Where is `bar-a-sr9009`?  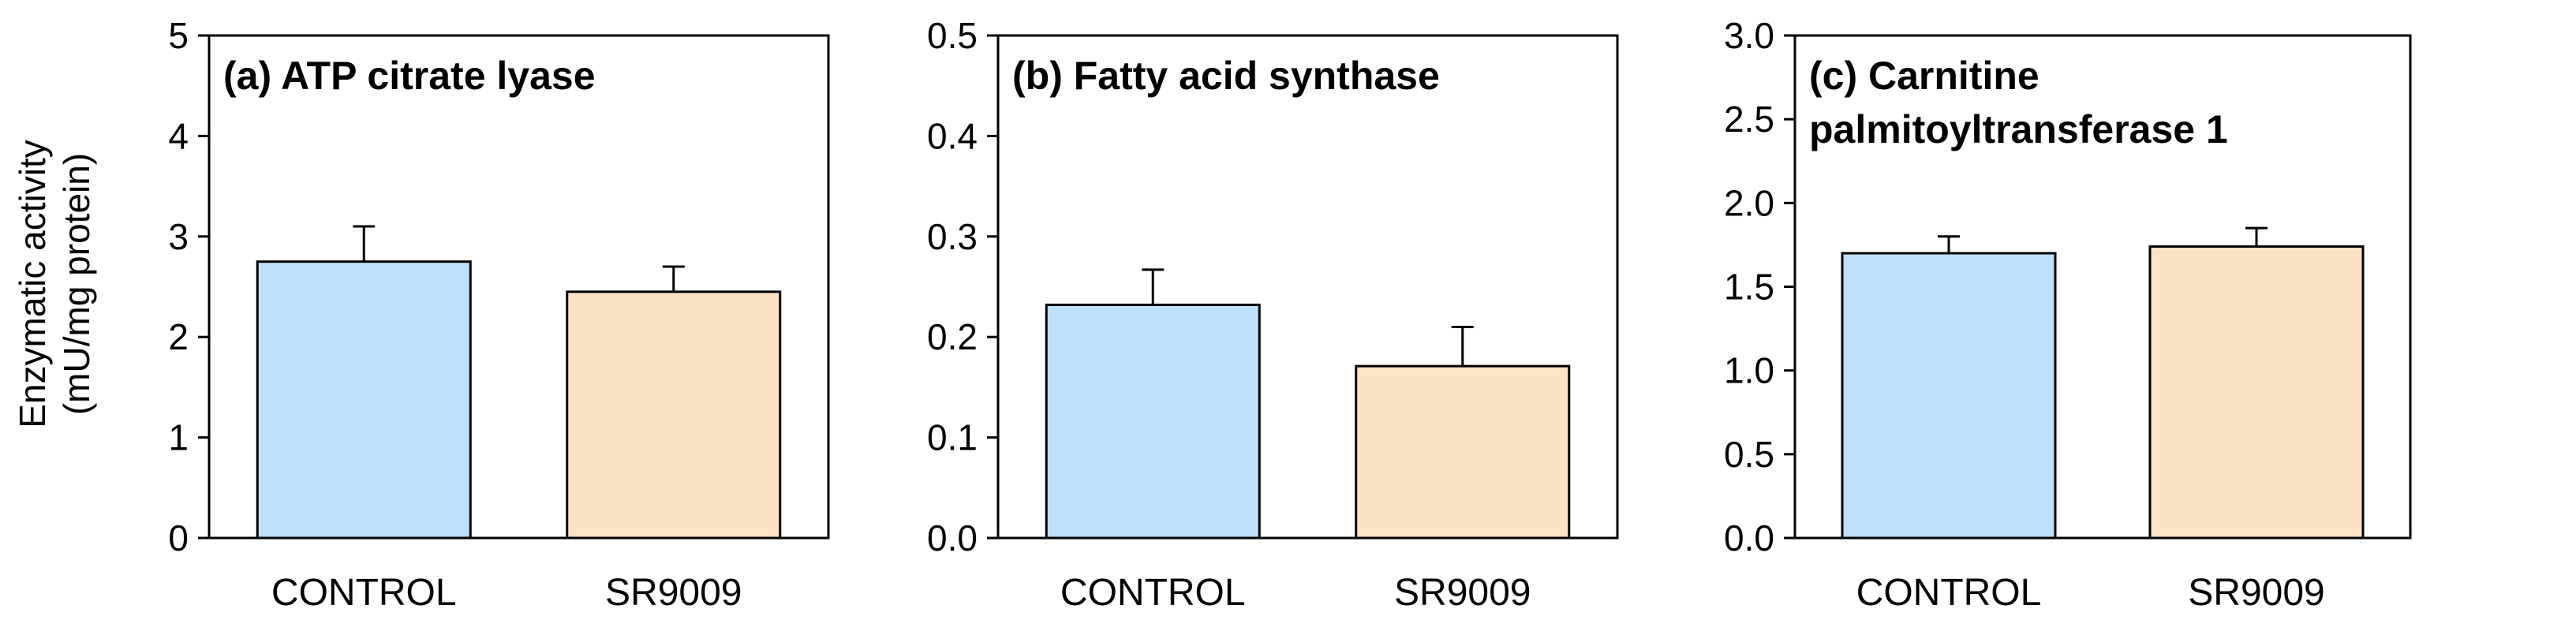
bar-a-sr9009 is located at coordinates (674, 415).